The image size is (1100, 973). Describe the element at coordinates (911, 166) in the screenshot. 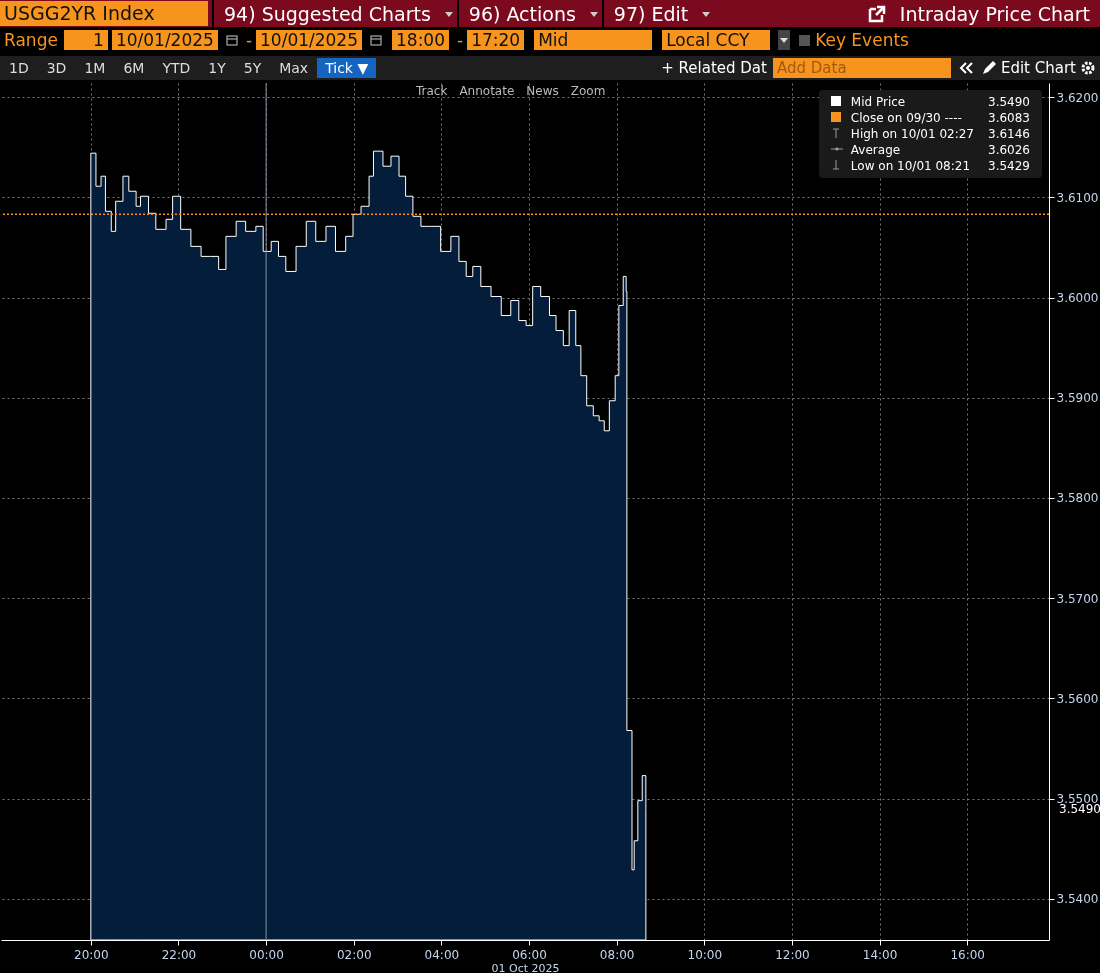

I see `annotation: Low on 10/01 08:21` at that location.